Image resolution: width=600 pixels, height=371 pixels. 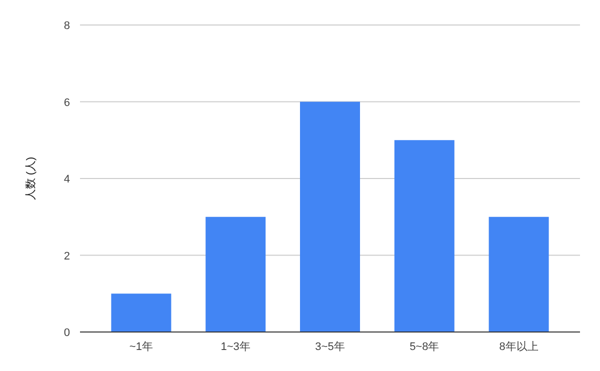 I want to click on x-tick-label: 1~3年, so click(x=235, y=347).